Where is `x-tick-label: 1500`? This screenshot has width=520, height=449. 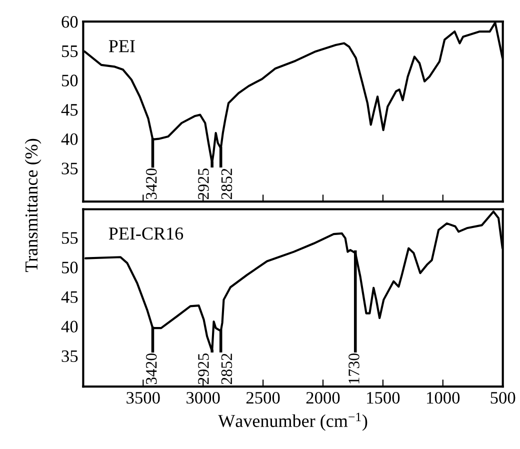
x-tick-label: 1500 is located at coordinates (383, 398).